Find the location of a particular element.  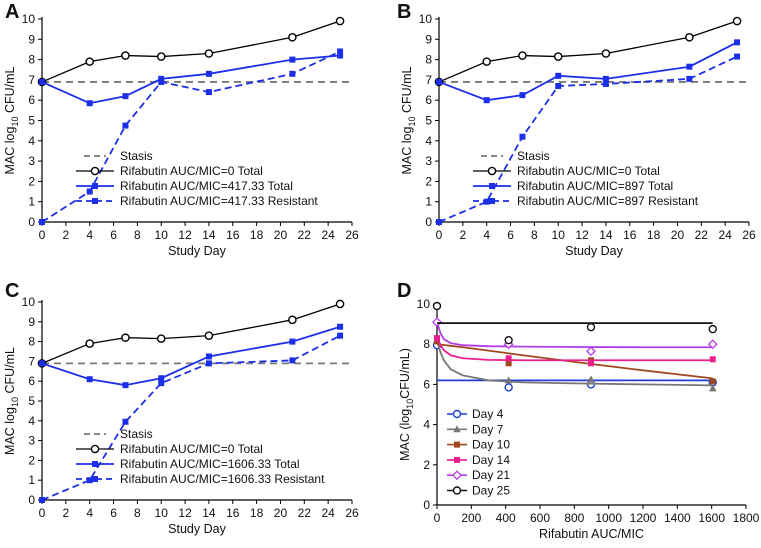

legend-marker-control is located at coordinates (95, 449).